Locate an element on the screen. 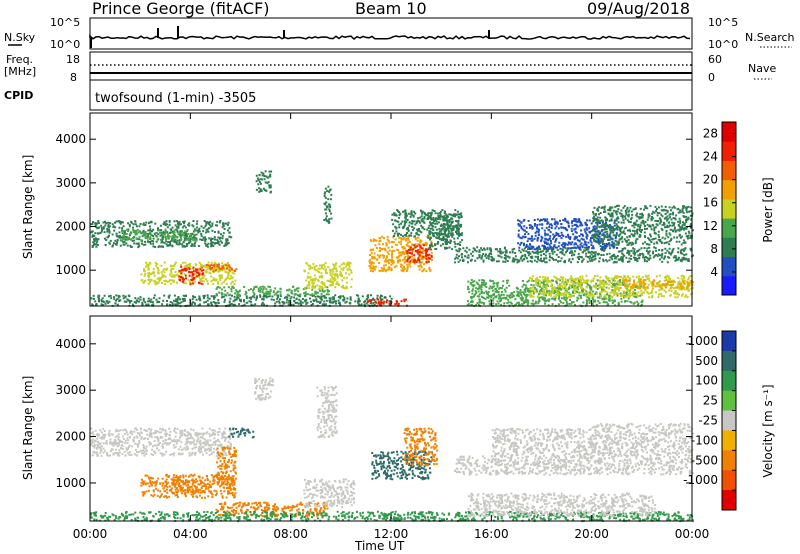 Image resolution: width=800 pixels, height=554 pixels. velocity-xtick-label-0: 00:00 is located at coordinates (90, 534).